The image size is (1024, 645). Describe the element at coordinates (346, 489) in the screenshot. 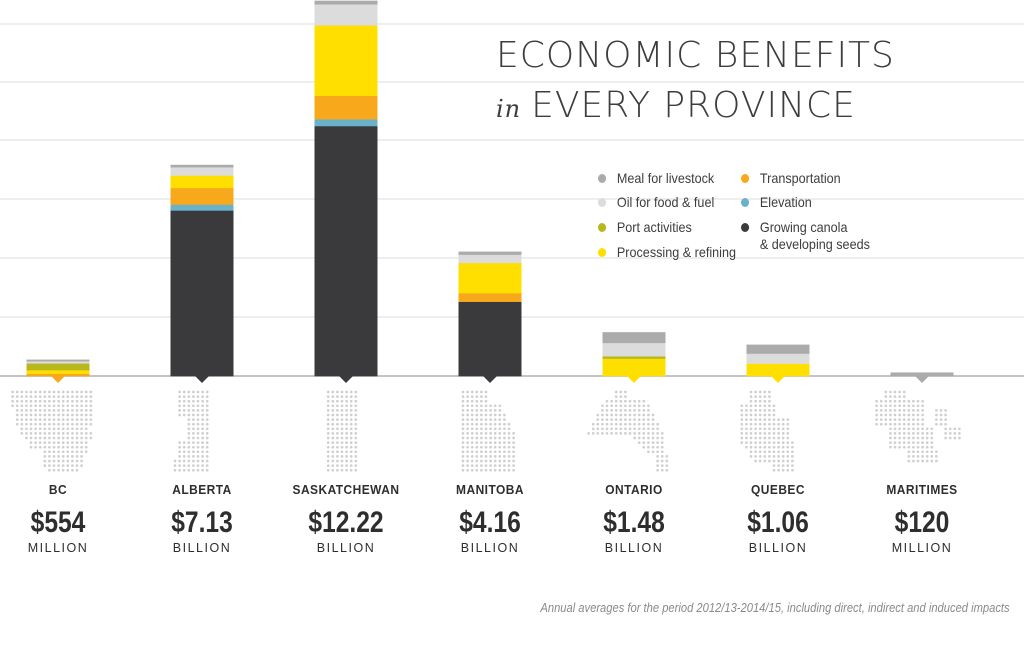

I see `province-name: SASKATCHEWAN` at that location.